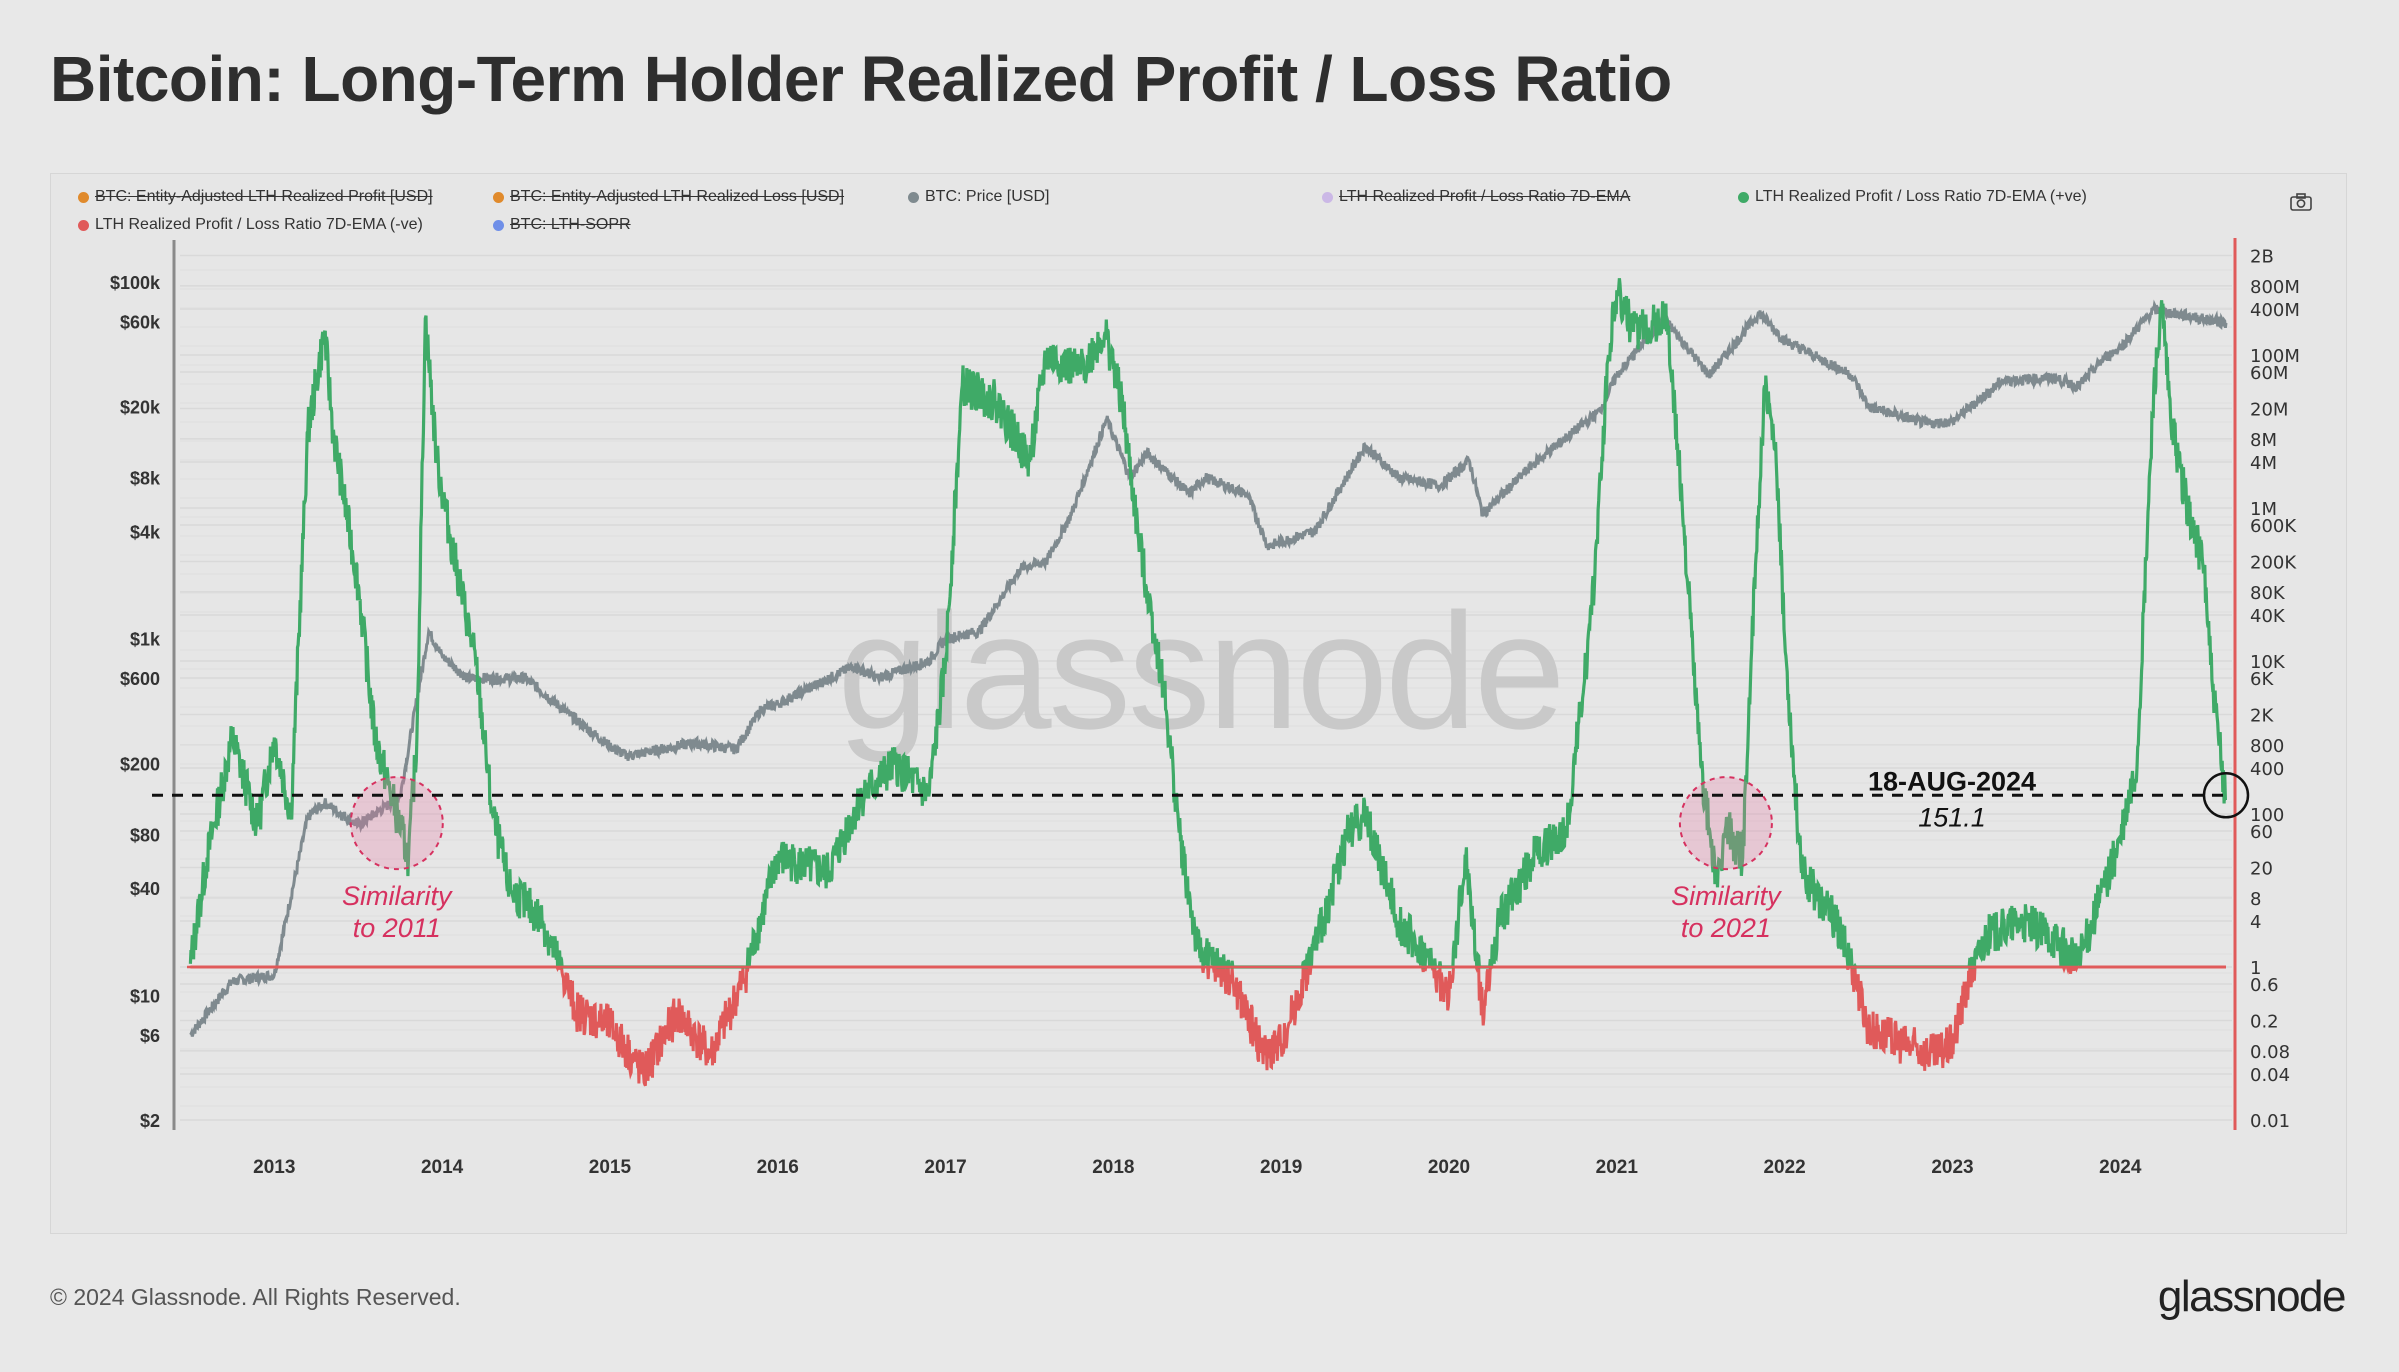  Describe the element at coordinates (140, 323) in the screenshot. I see `left-tick-label: $60k` at that location.